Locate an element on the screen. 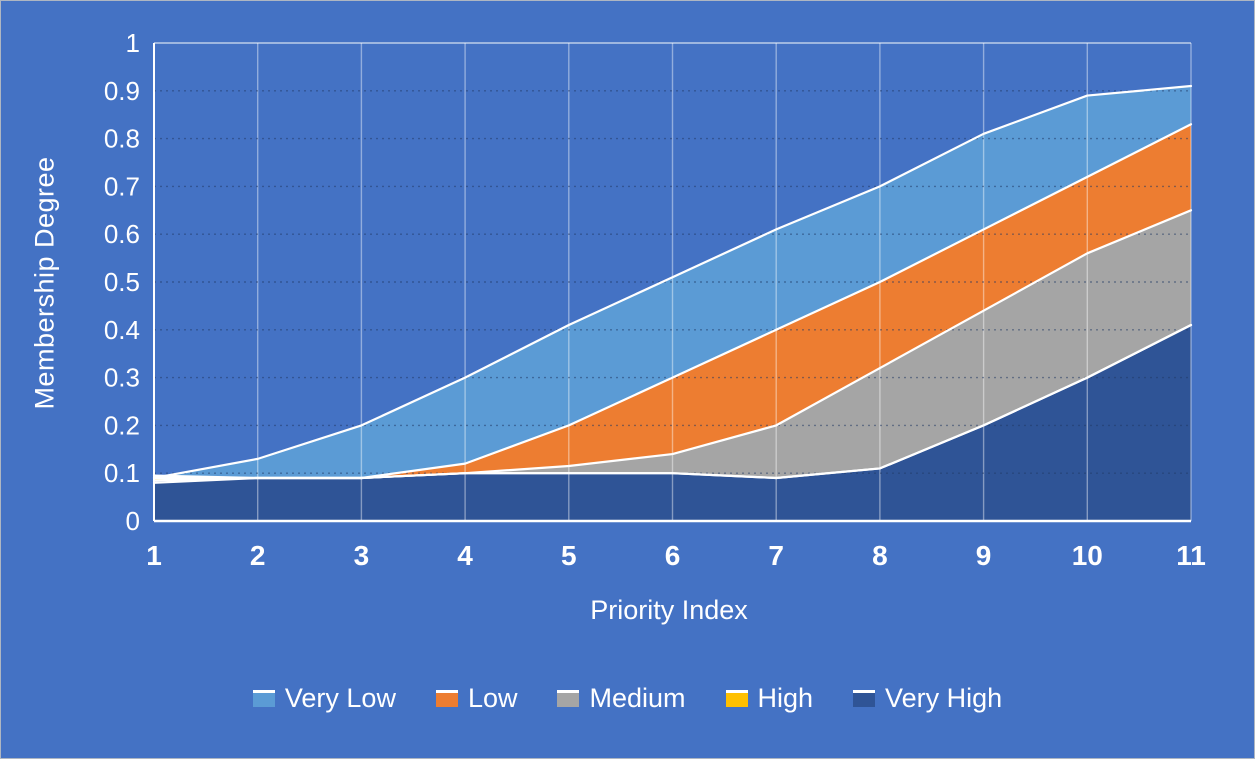 The image size is (1255, 759). legend-marker-medium is located at coordinates (568, 698).